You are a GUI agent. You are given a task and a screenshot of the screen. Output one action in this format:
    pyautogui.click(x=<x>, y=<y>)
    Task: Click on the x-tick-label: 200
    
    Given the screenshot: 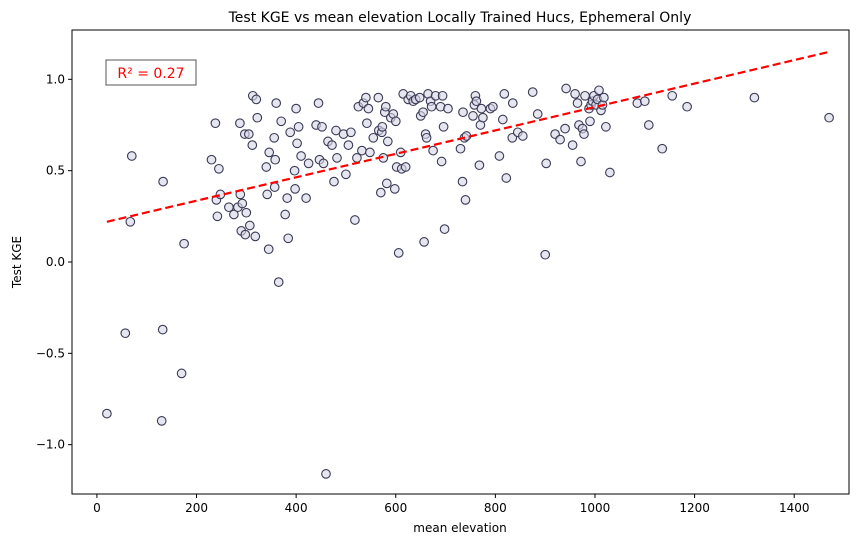 What is the action you would take?
    pyautogui.click(x=196, y=508)
    